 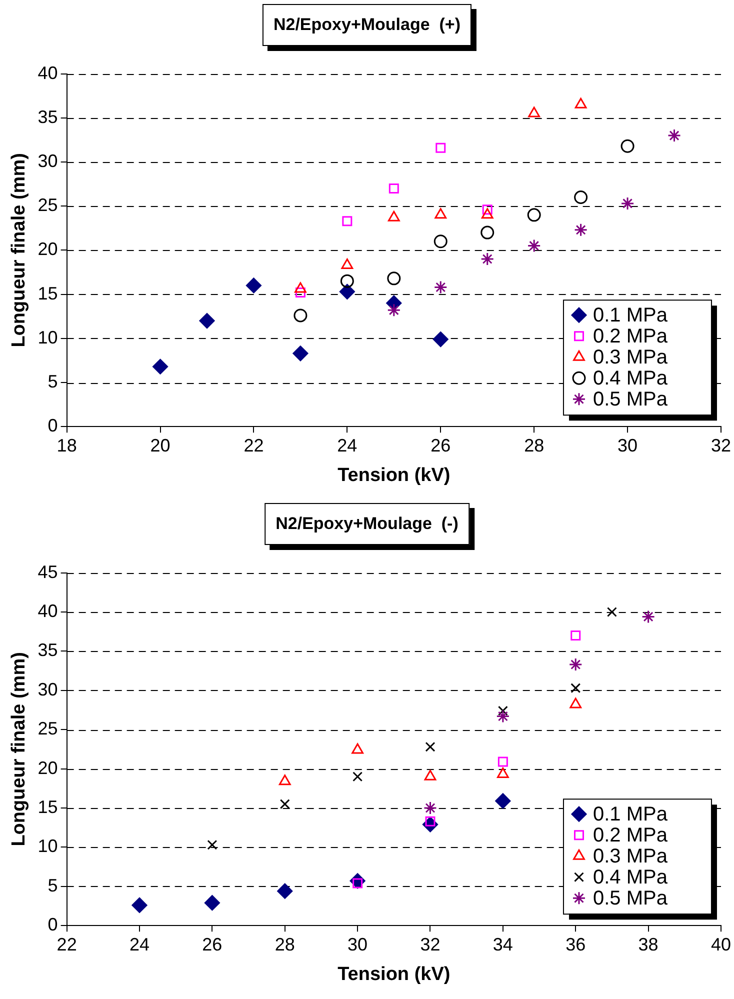 I want to click on x-tick-label: 18, so click(x=66, y=445).